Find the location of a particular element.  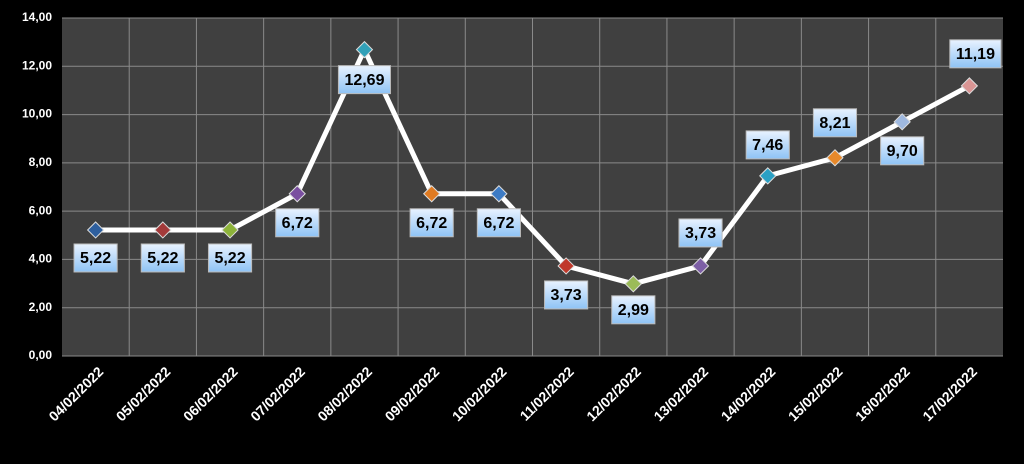

x-tick-label: 10/02/2022 is located at coordinates (479, 393).